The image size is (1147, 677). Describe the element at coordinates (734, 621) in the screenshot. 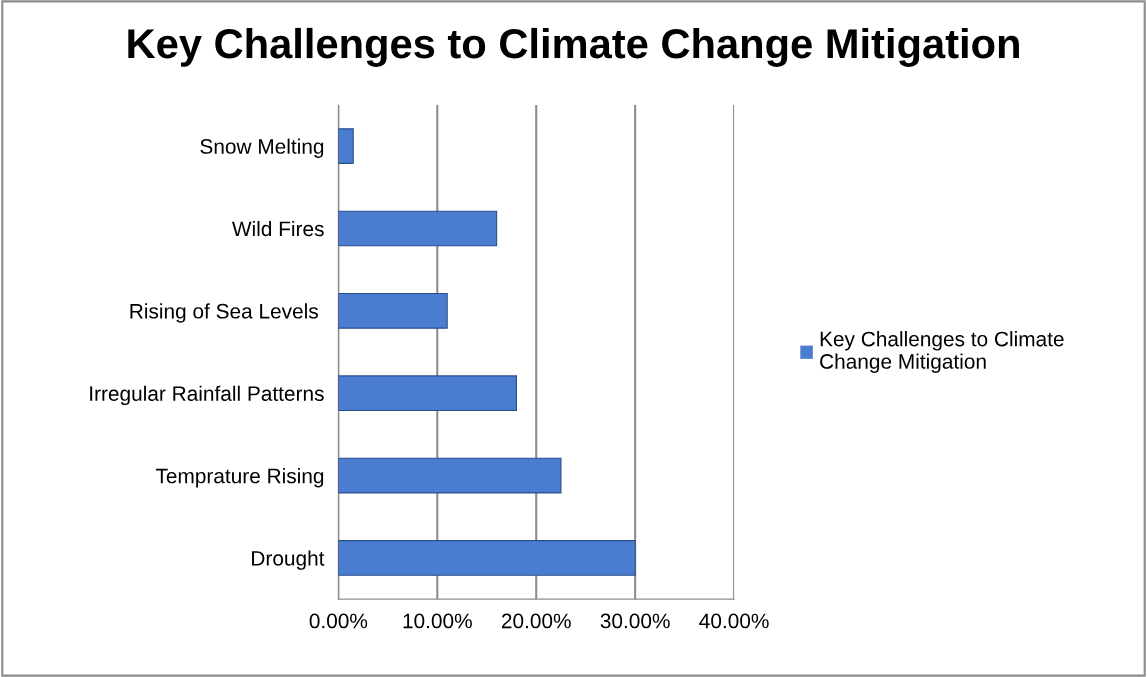

I see `x-tick-label: 40.00%` at that location.